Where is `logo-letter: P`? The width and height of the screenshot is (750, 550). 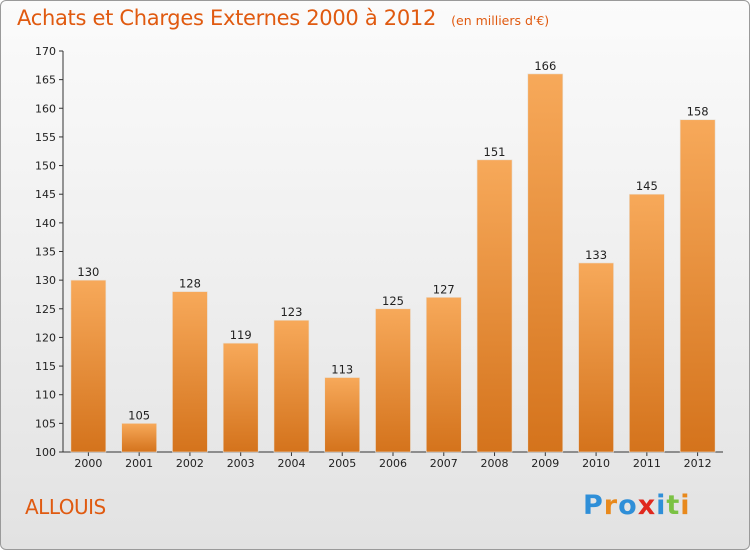 logo-letter: P is located at coordinates (593, 505).